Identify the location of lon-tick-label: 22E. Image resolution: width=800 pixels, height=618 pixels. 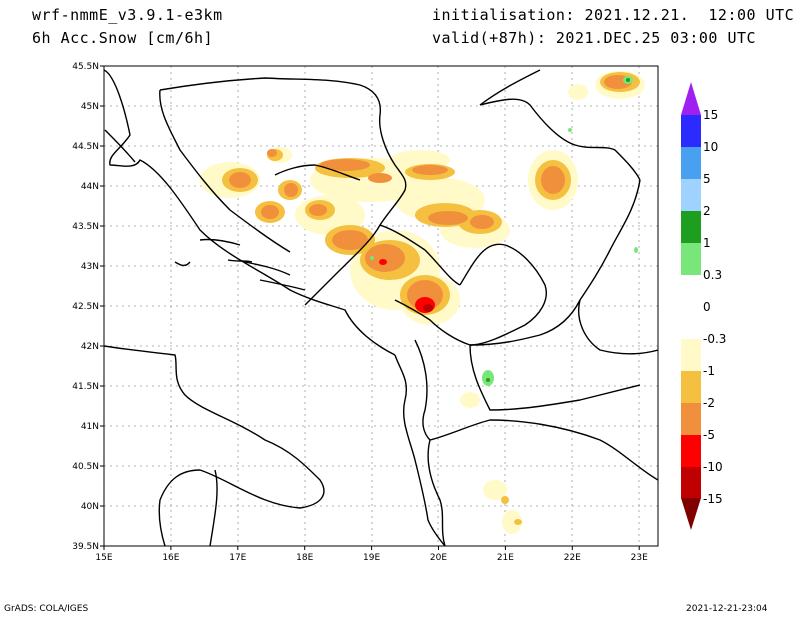
(572, 558).